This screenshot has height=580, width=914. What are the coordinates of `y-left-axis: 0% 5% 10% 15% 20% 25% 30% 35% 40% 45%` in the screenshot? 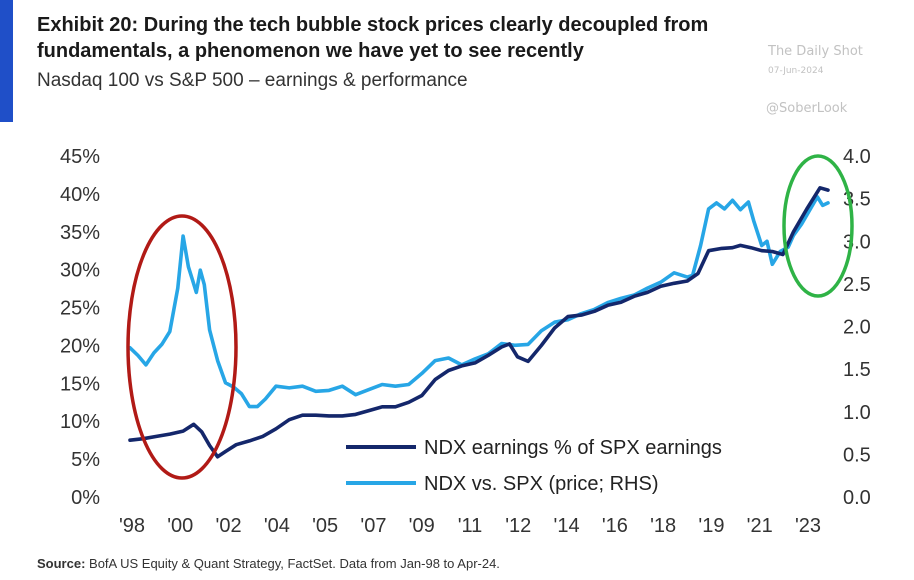 It's located at (80, 327).